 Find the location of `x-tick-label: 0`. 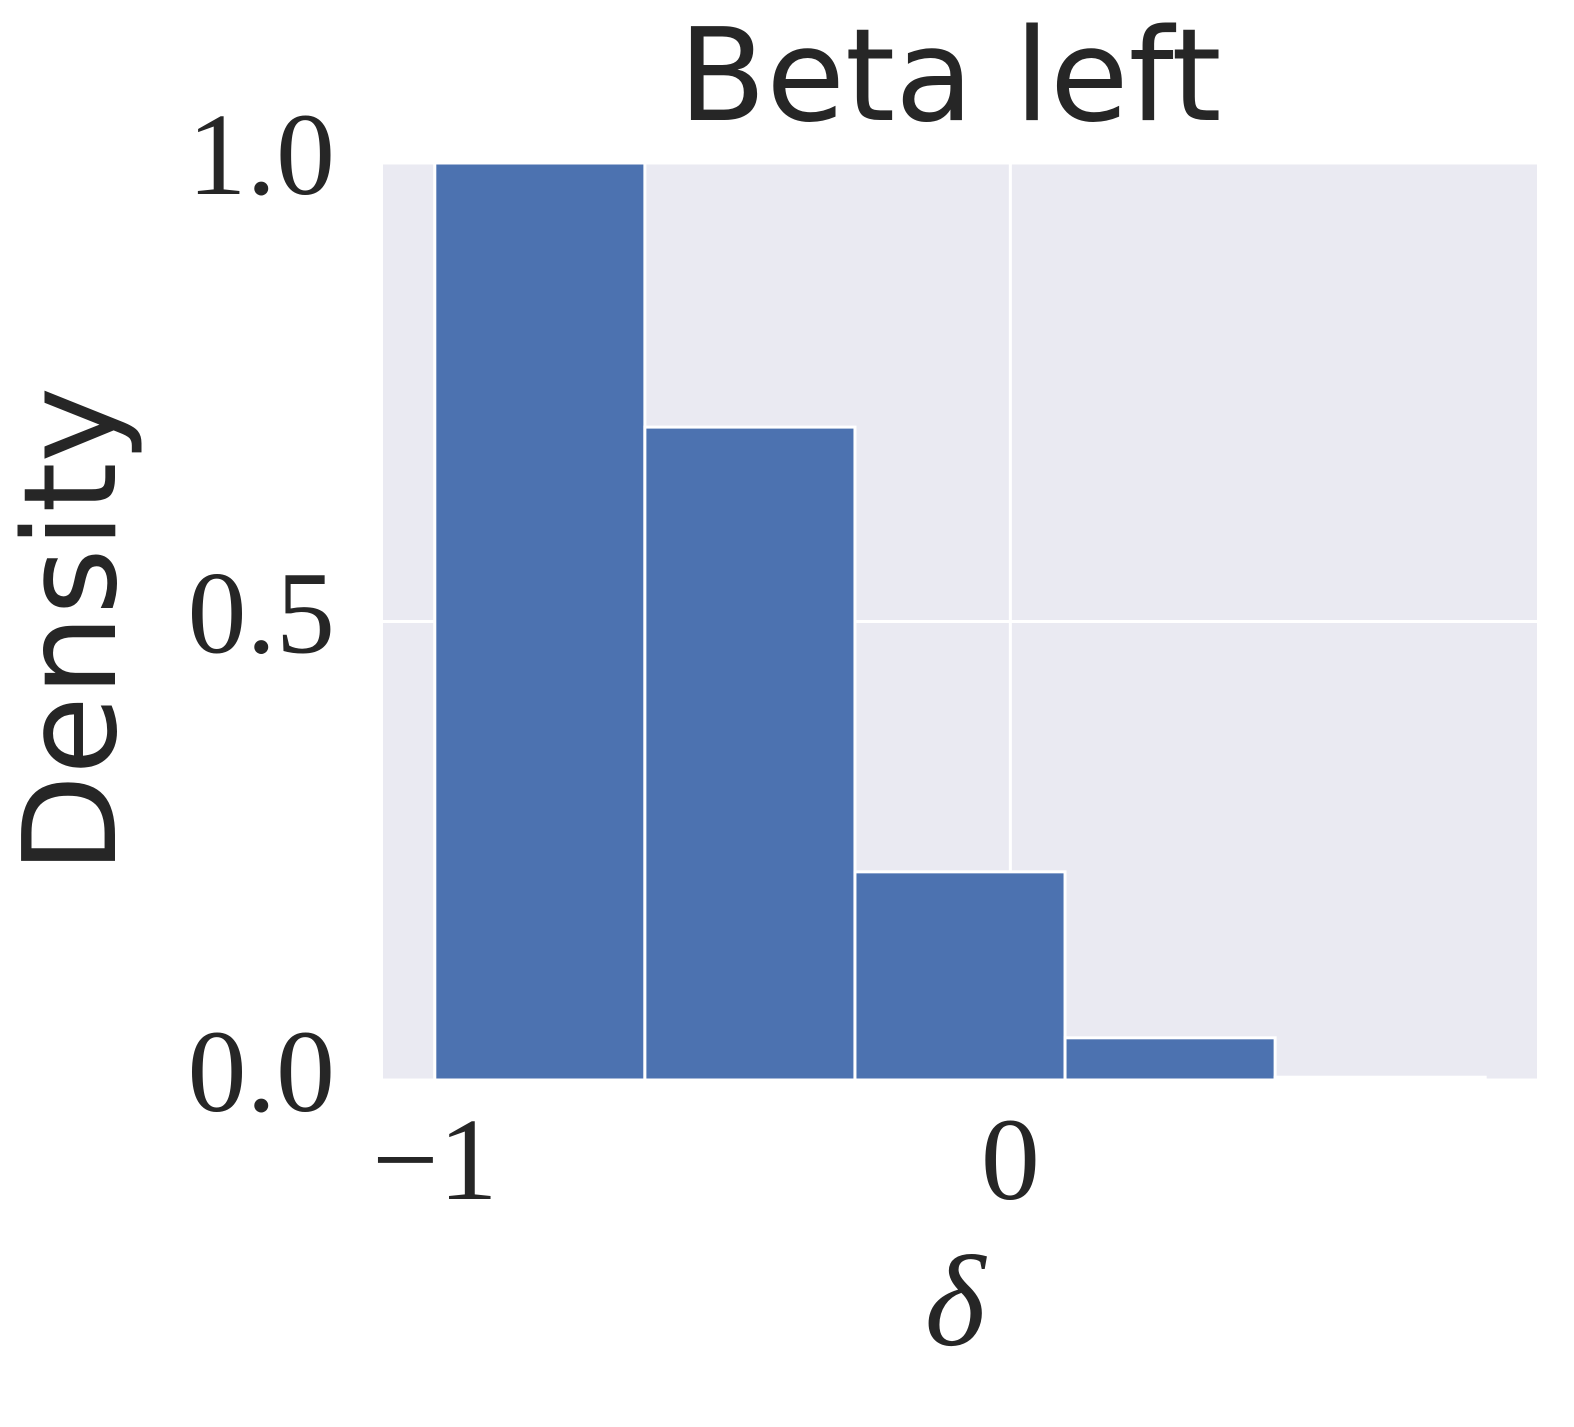

x-tick-label: 0 is located at coordinates (1010, 1159).